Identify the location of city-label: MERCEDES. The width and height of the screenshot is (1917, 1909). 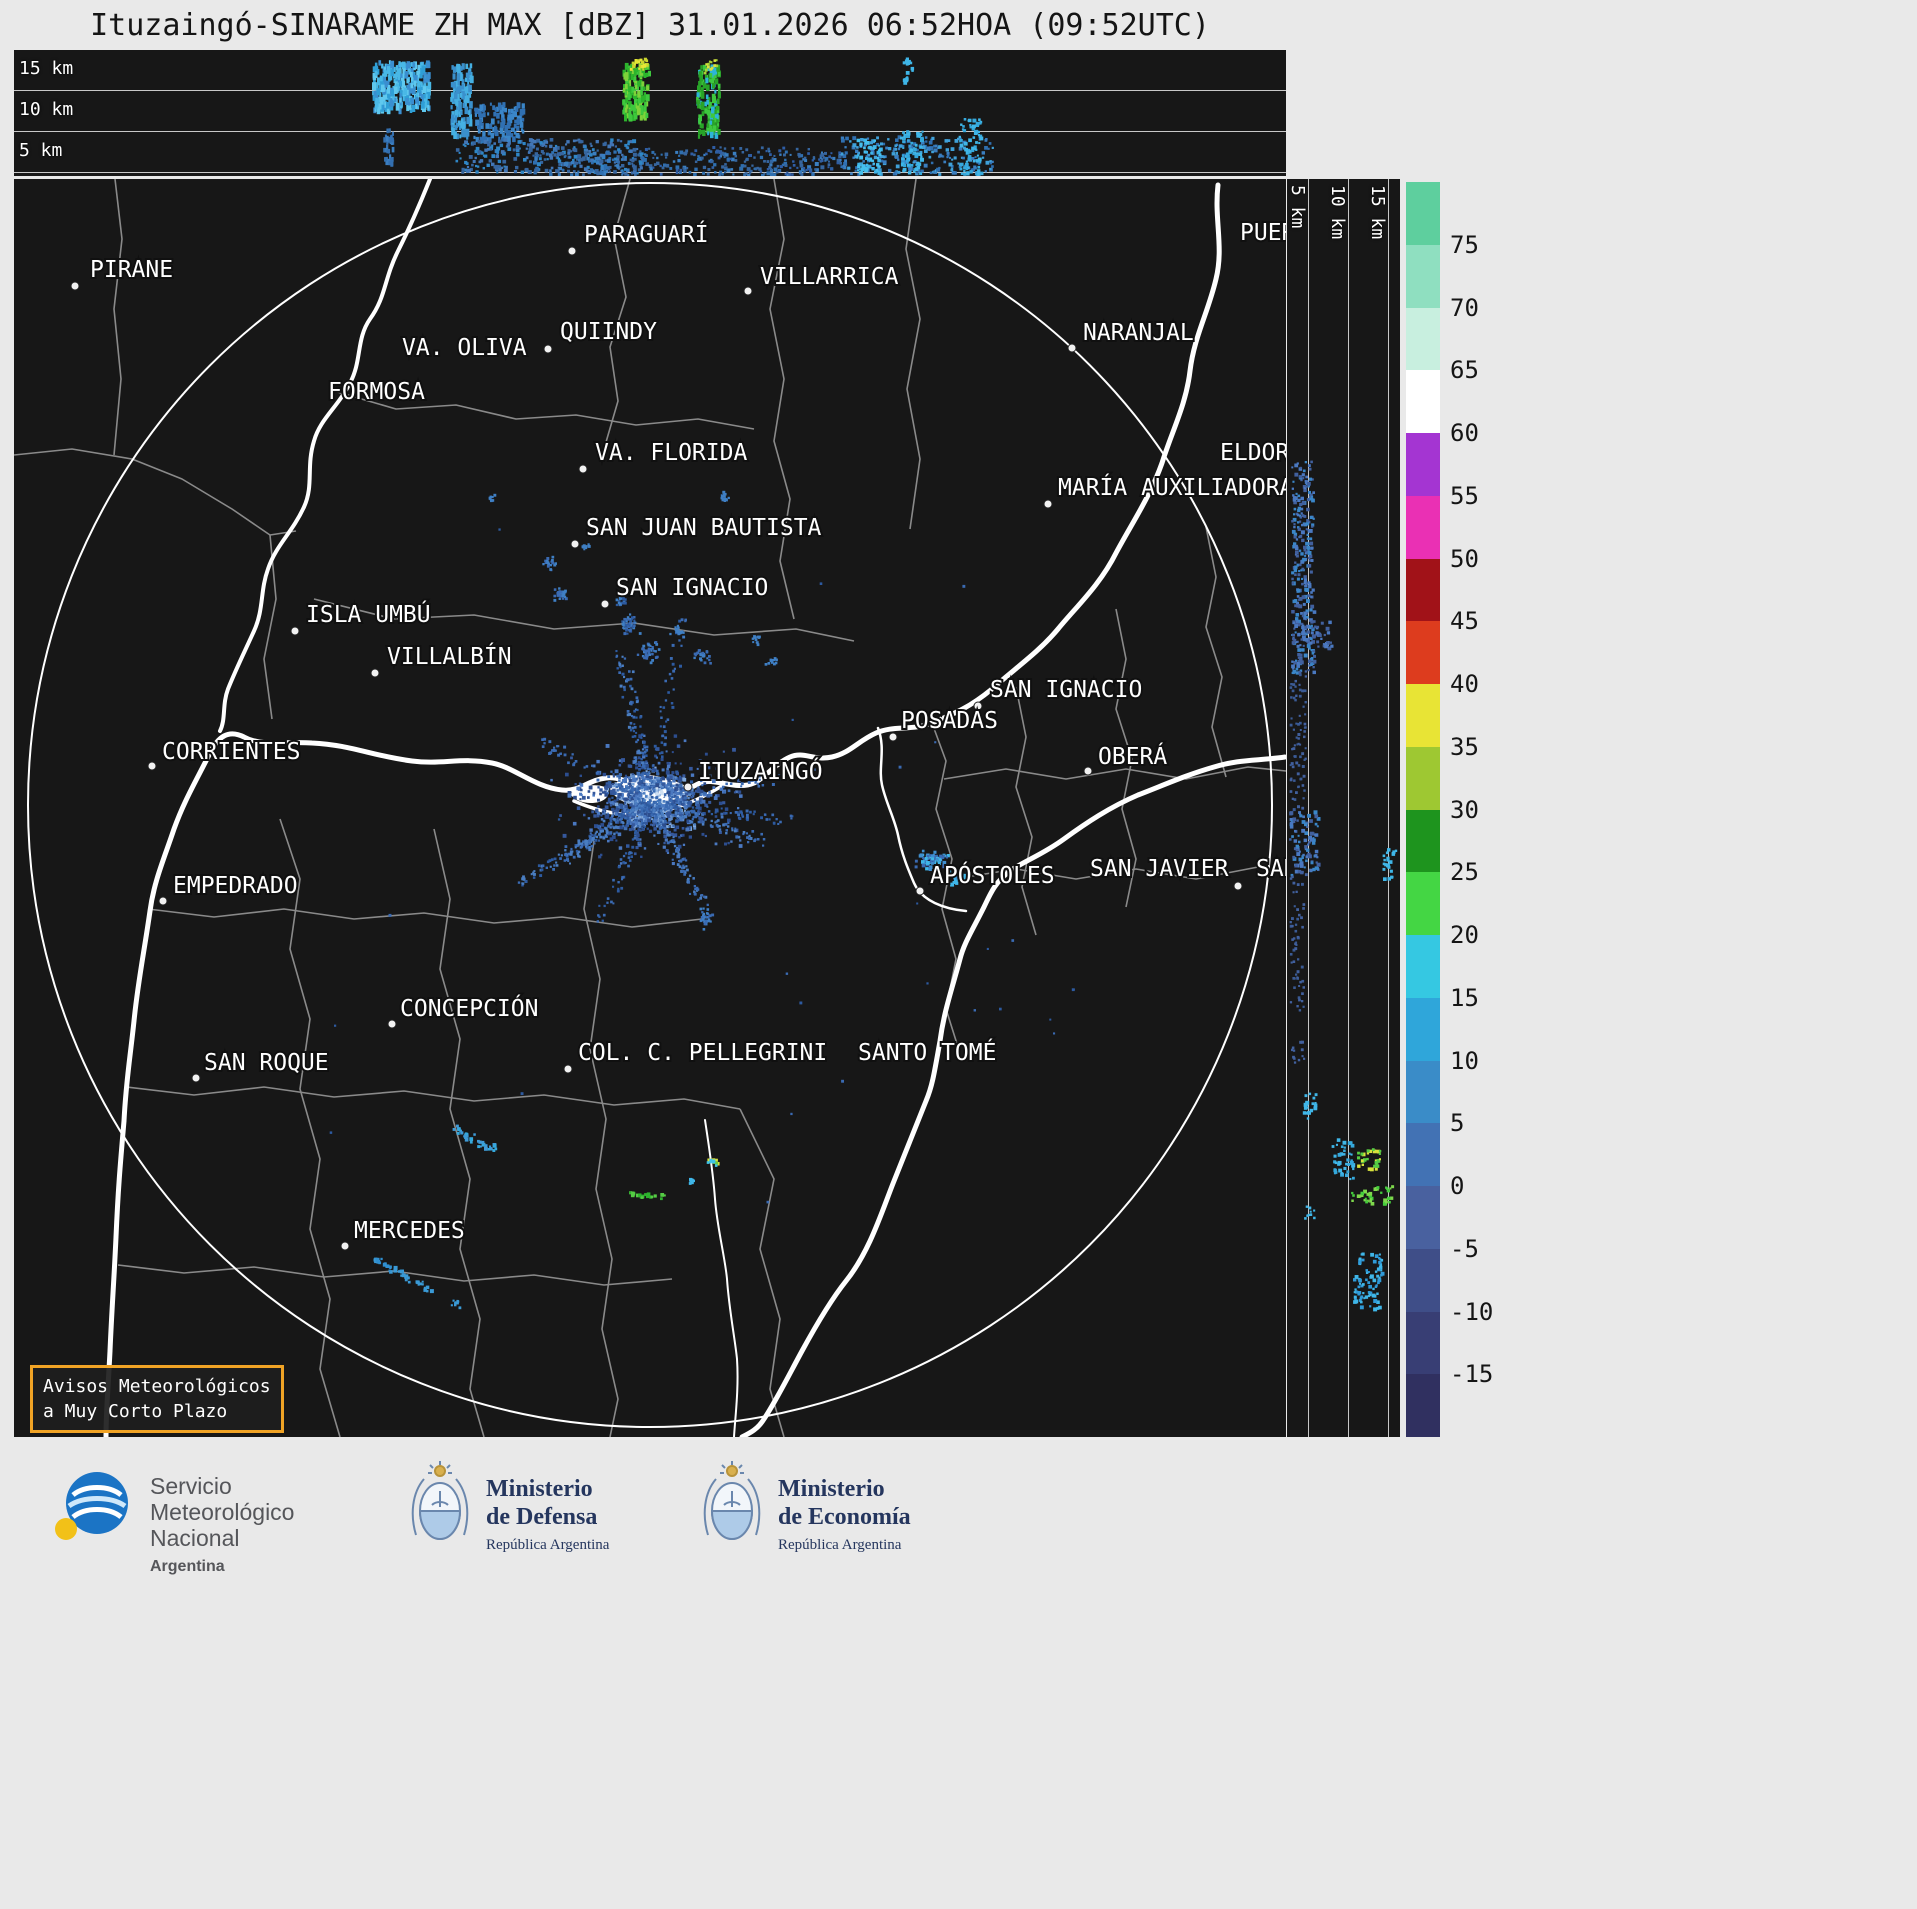
(409, 1231).